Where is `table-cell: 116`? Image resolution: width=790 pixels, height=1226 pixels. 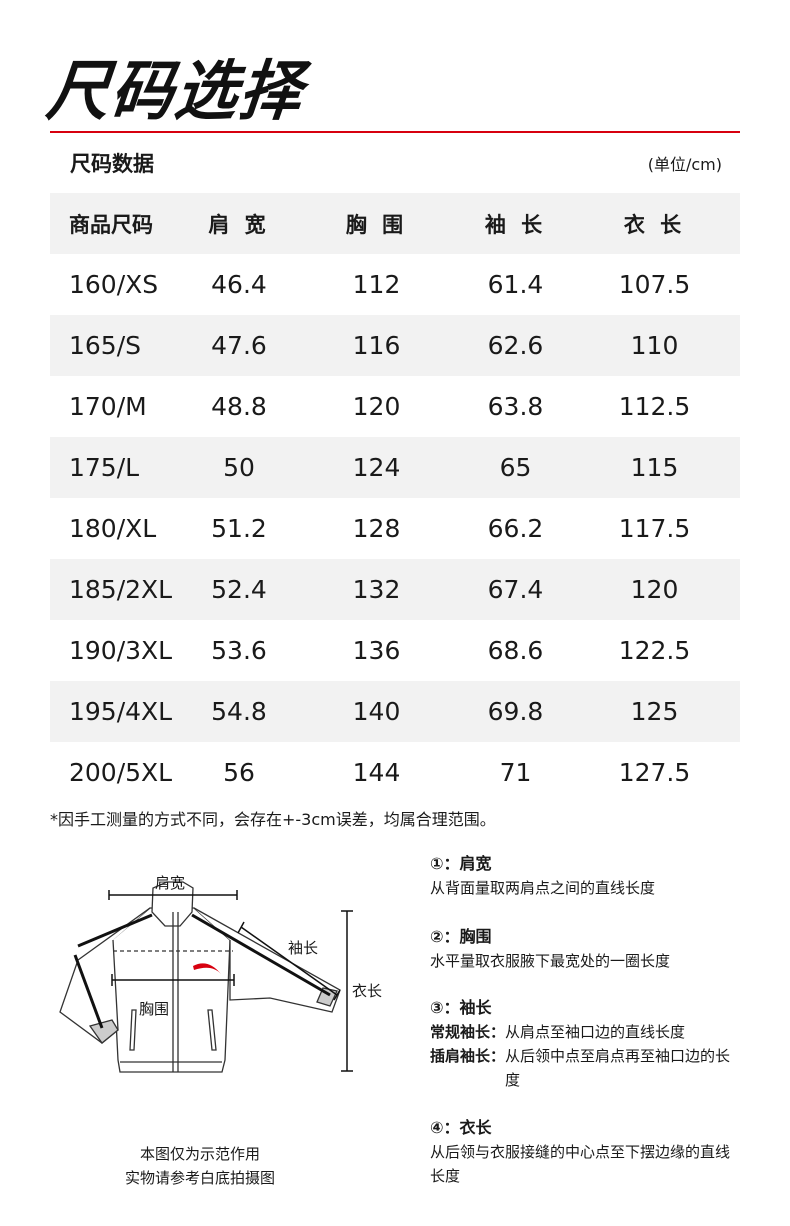 table-cell: 116 is located at coordinates (376, 345).